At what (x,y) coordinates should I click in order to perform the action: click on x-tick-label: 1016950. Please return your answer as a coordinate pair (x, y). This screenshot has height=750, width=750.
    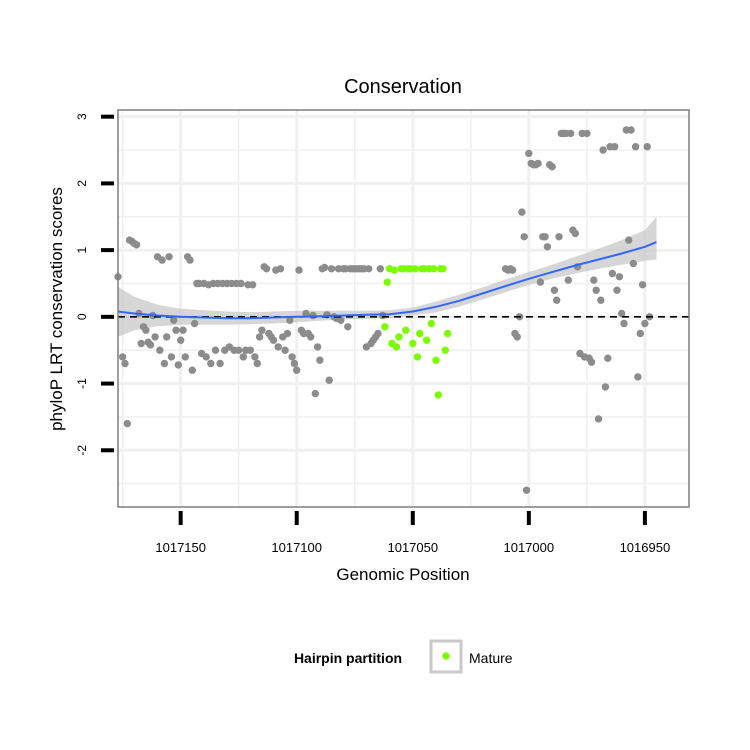
    Looking at the image, I should click on (645, 547).